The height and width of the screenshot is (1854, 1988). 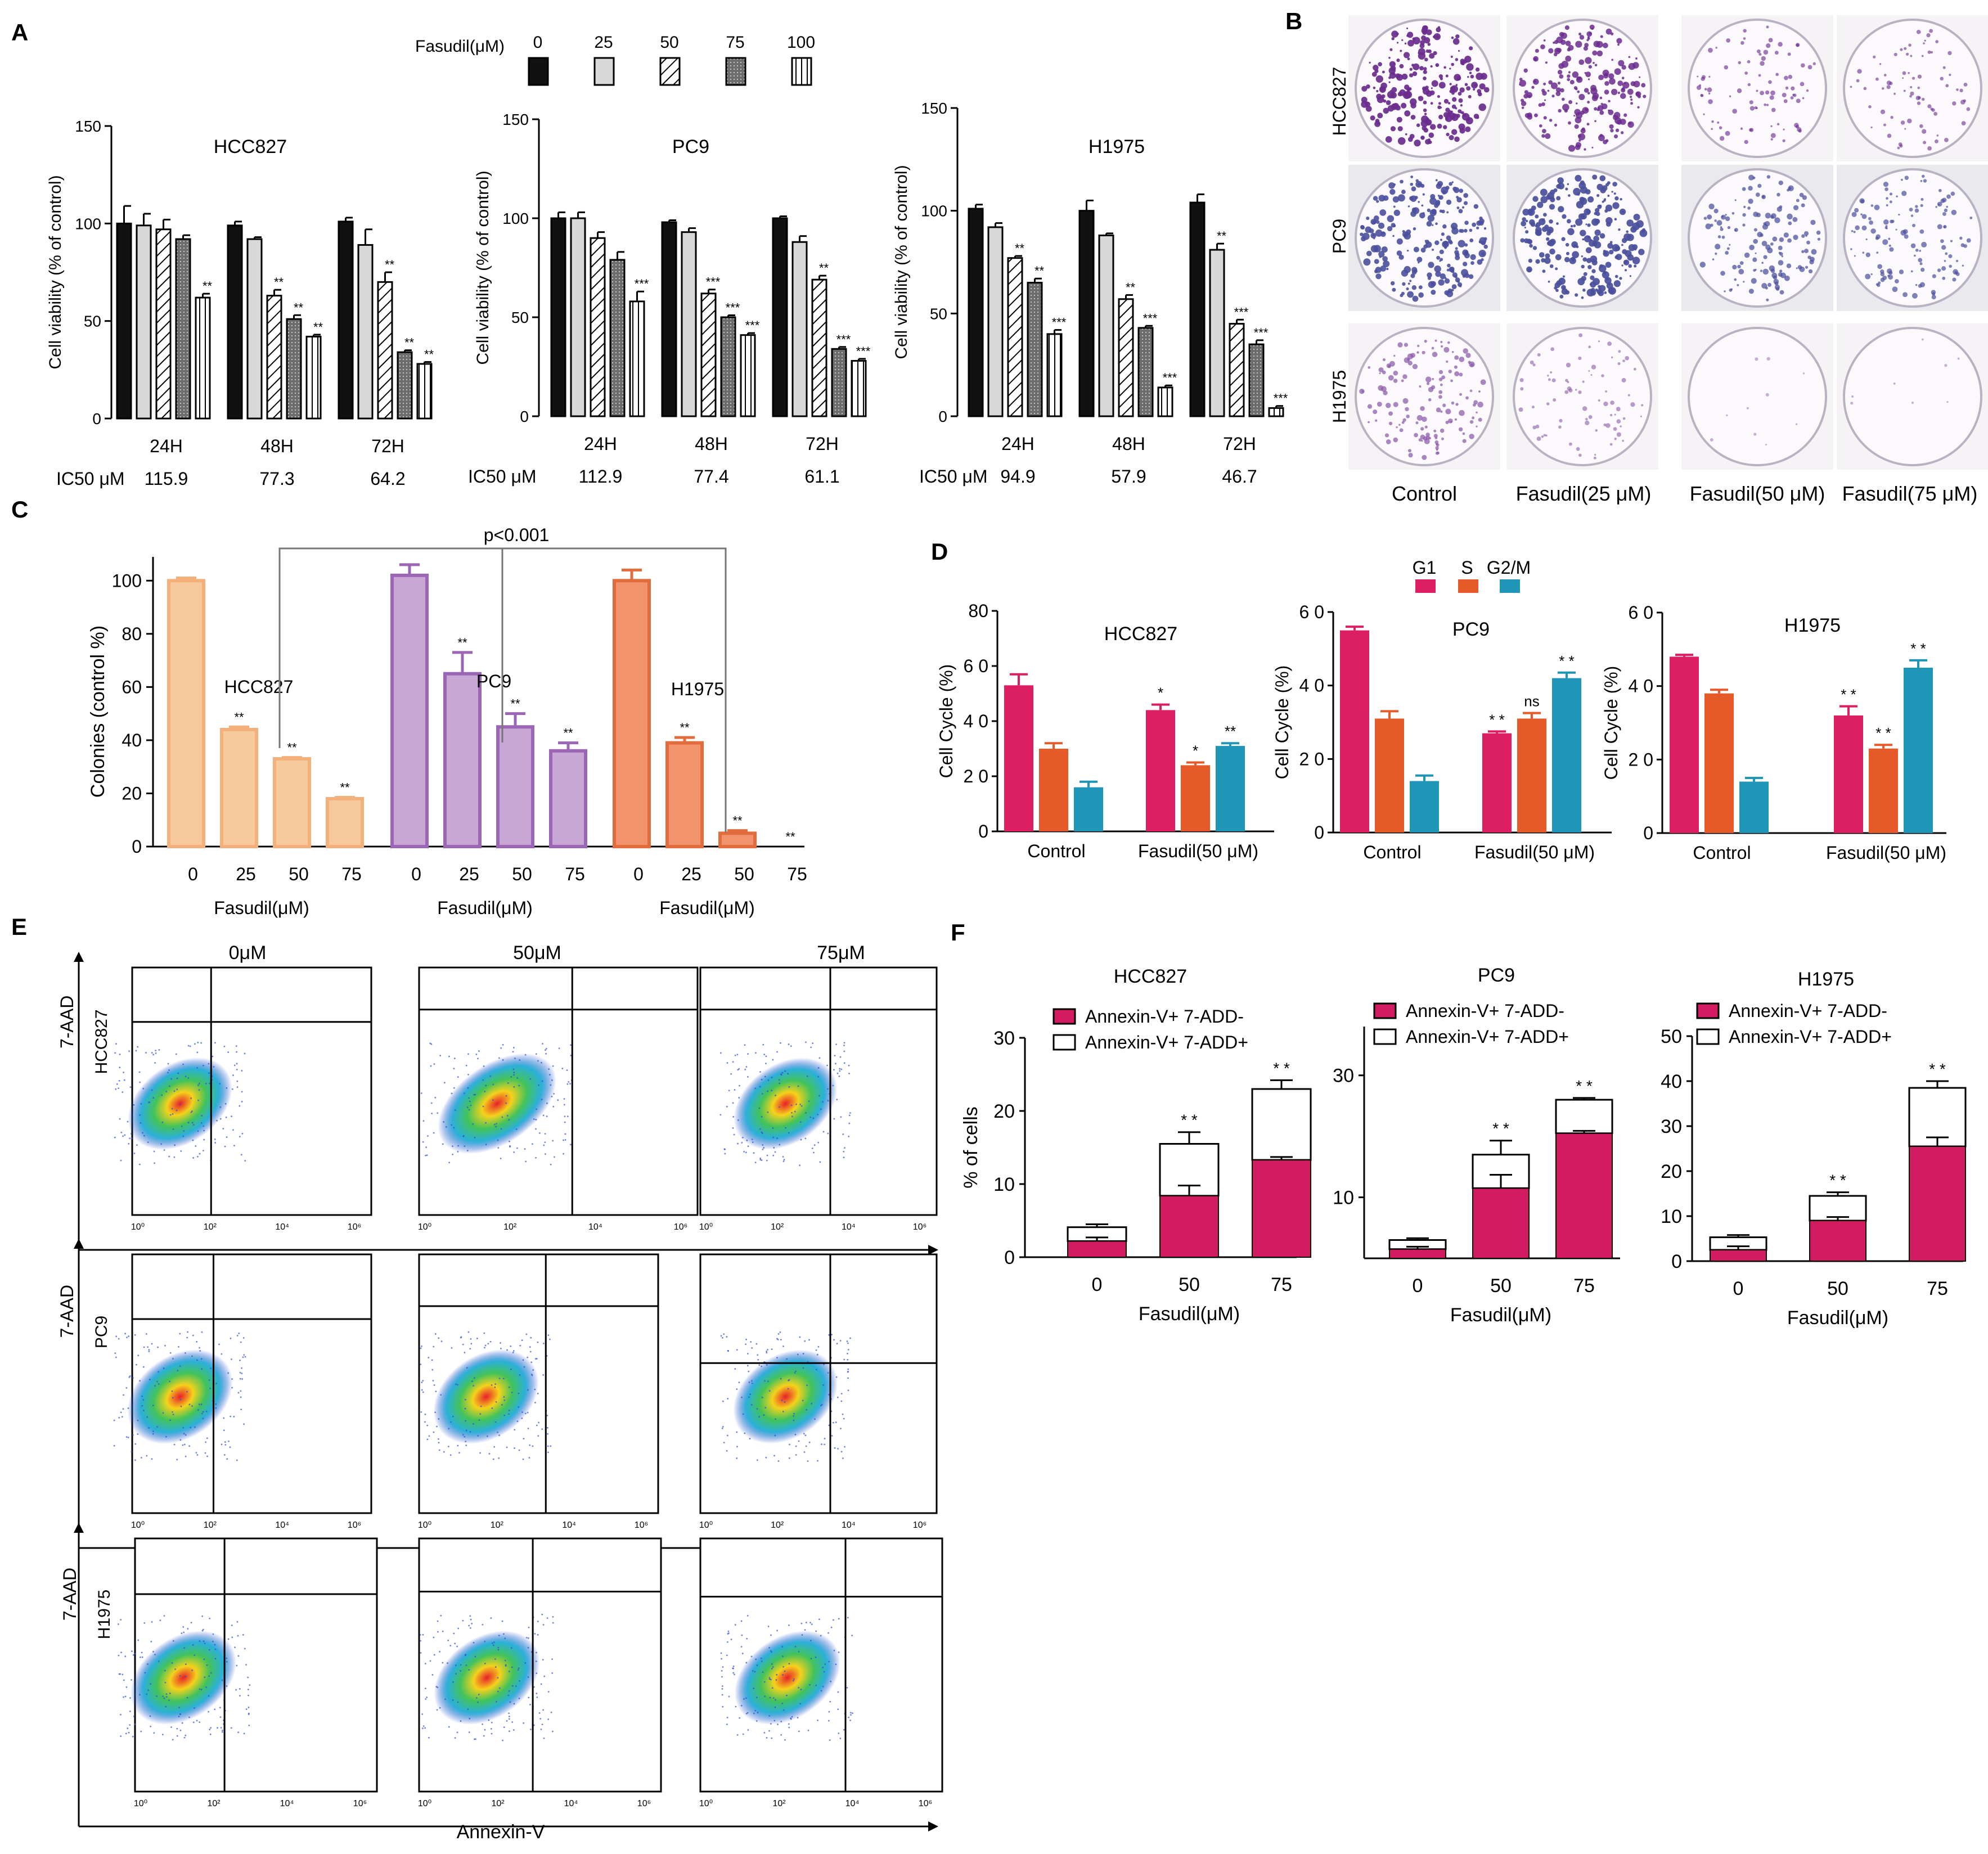 I want to click on significance-label: ***, so click(x=1281, y=399).